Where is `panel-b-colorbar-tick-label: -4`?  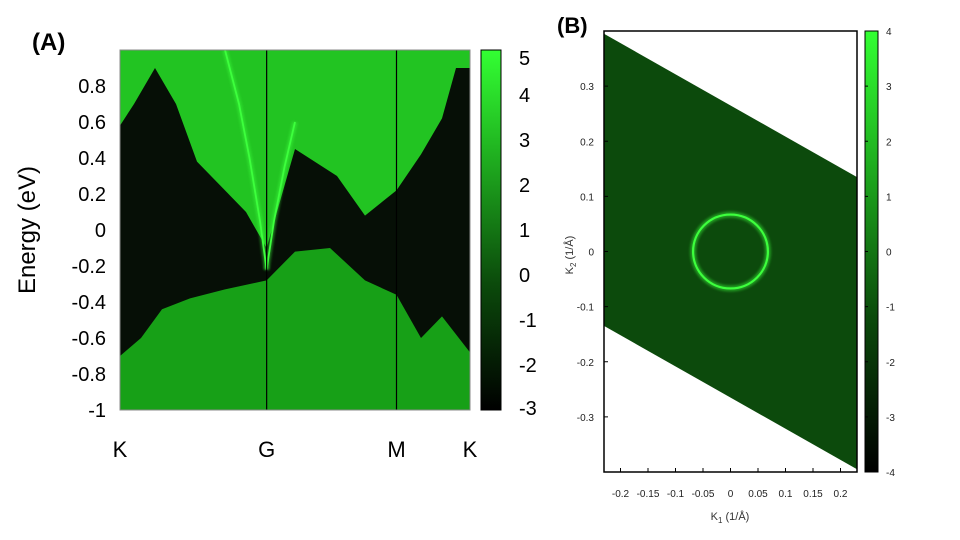 panel-b-colorbar-tick-label: -4 is located at coordinates (890, 473).